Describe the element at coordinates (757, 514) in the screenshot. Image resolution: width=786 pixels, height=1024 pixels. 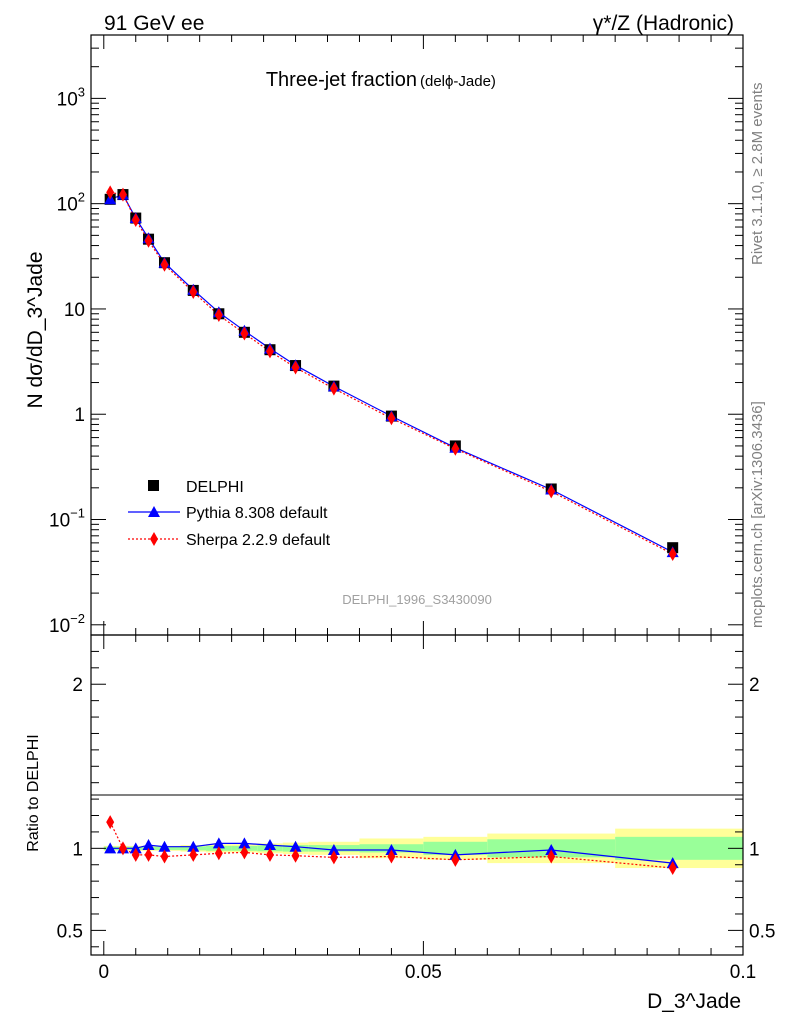
I see `side-text-mcplots: mcplots.cern.ch [arXiv:1306.3436]` at that location.